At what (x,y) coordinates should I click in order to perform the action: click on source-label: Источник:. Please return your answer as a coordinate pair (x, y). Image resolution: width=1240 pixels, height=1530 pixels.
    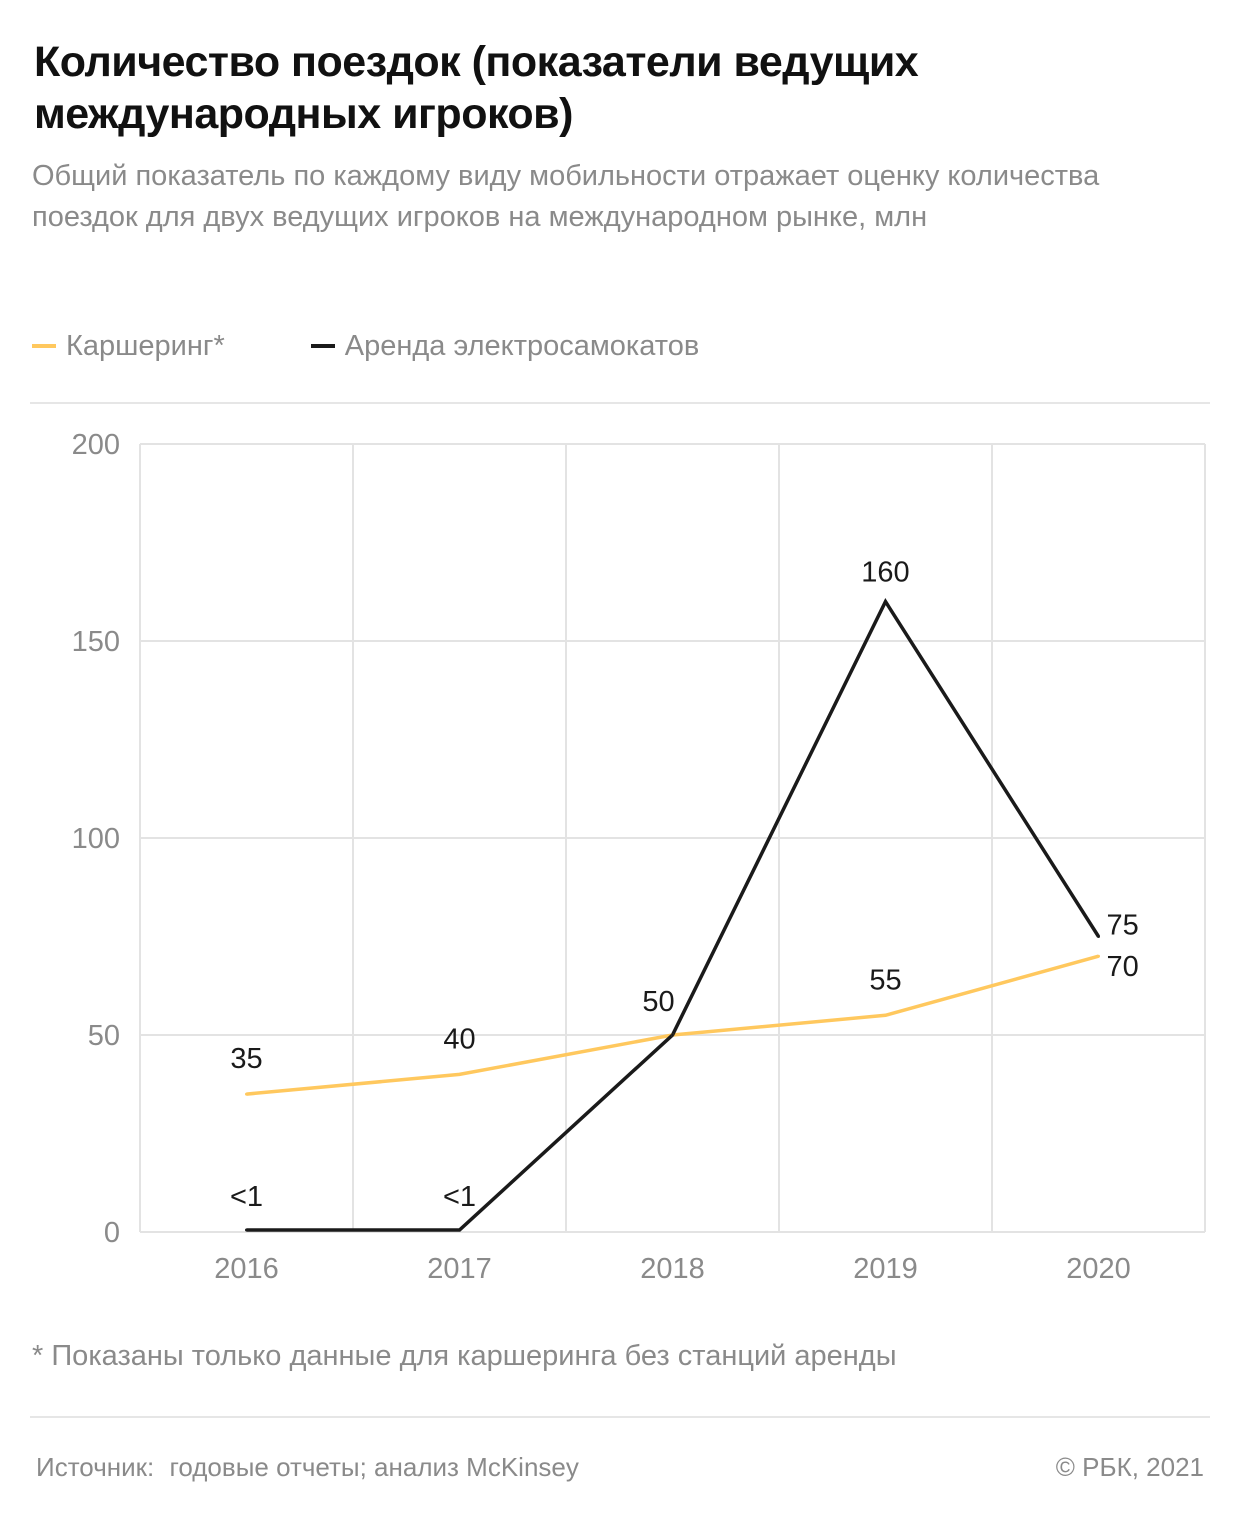
    Looking at the image, I should click on (95, 1467).